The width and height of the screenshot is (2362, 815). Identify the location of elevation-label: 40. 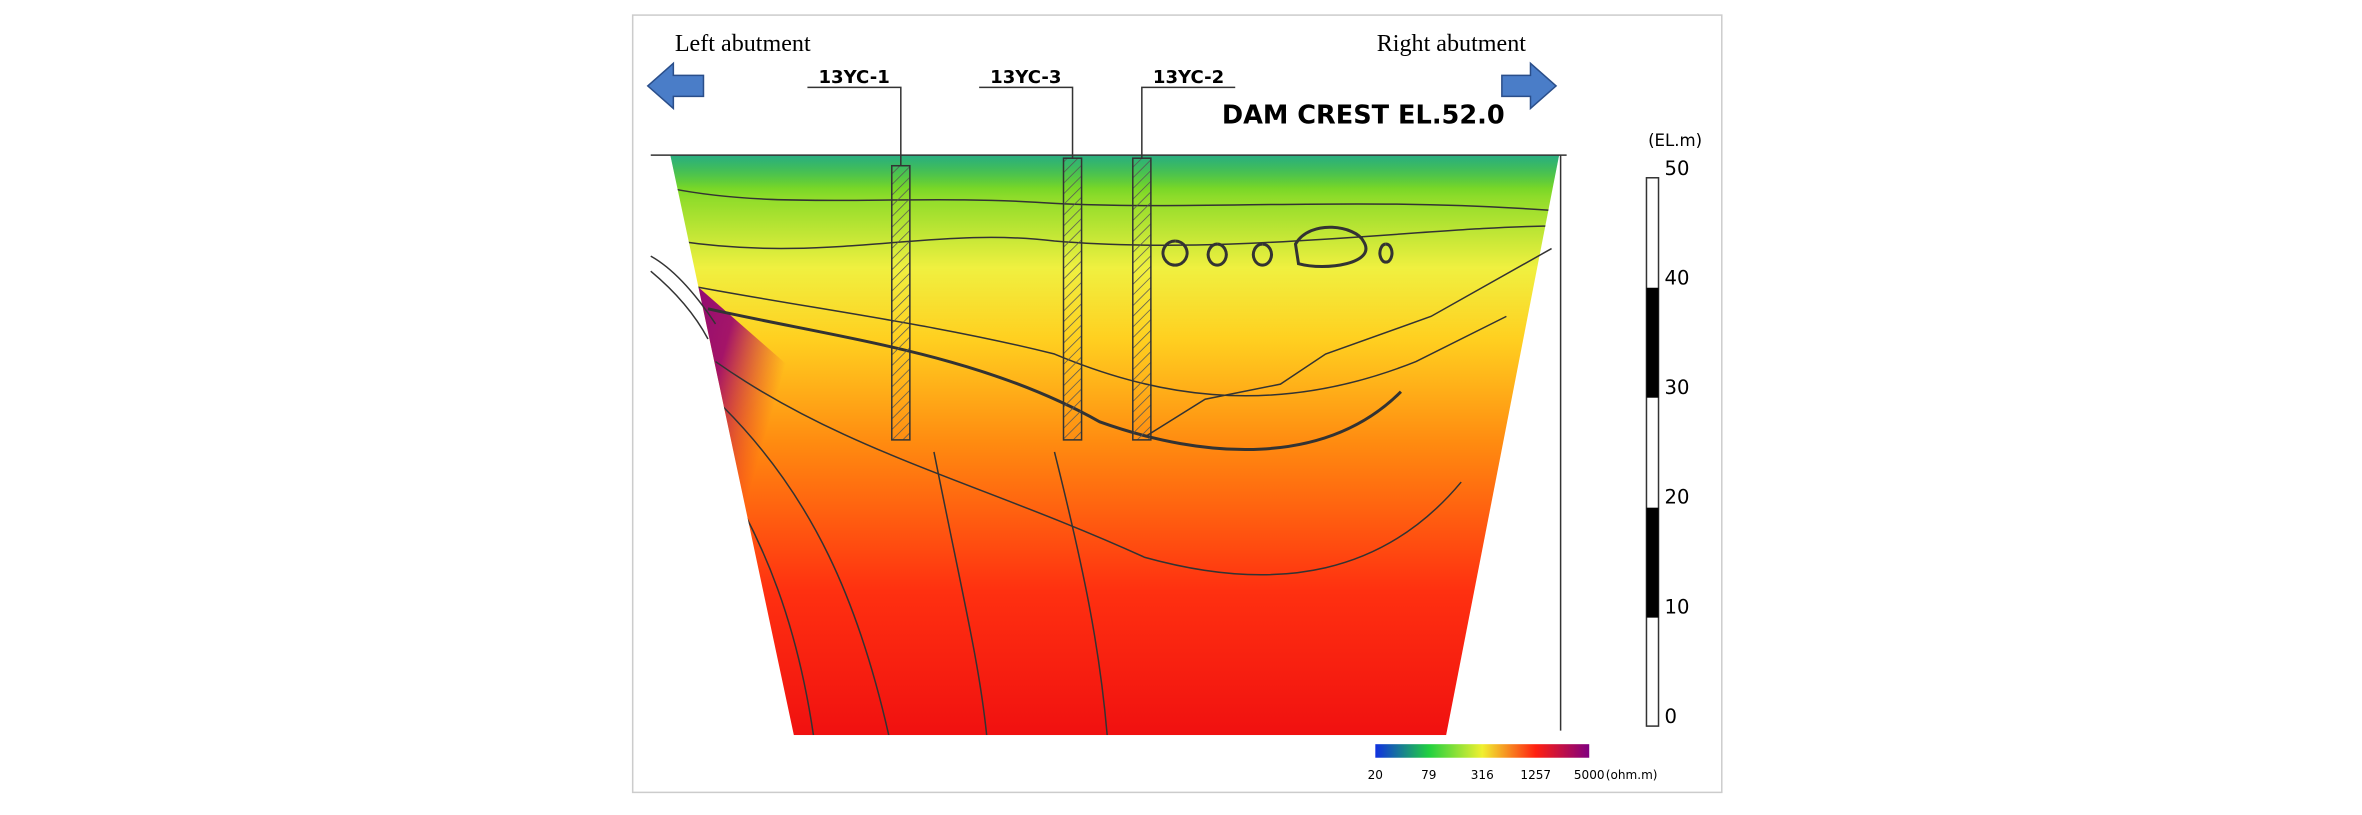
(1677, 277).